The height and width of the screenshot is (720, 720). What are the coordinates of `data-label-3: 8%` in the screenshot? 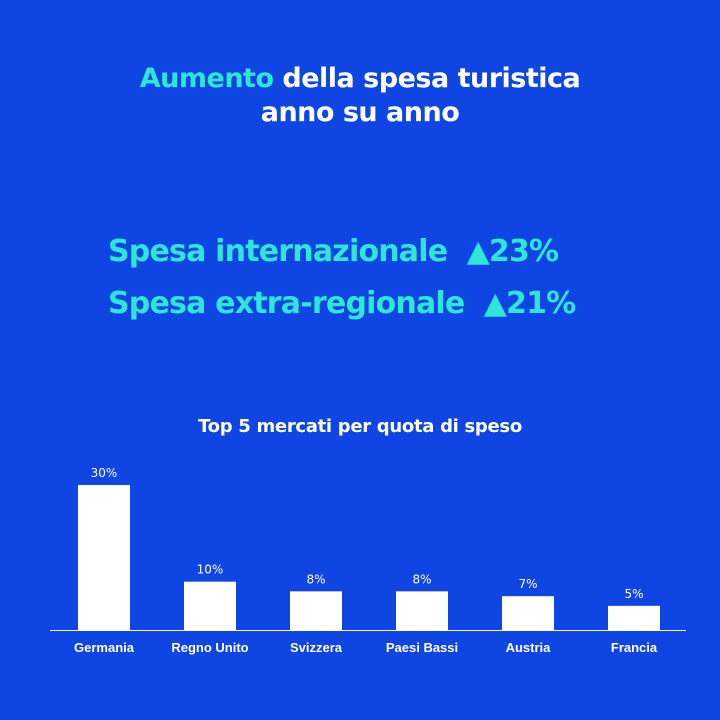 It's located at (421, 579).